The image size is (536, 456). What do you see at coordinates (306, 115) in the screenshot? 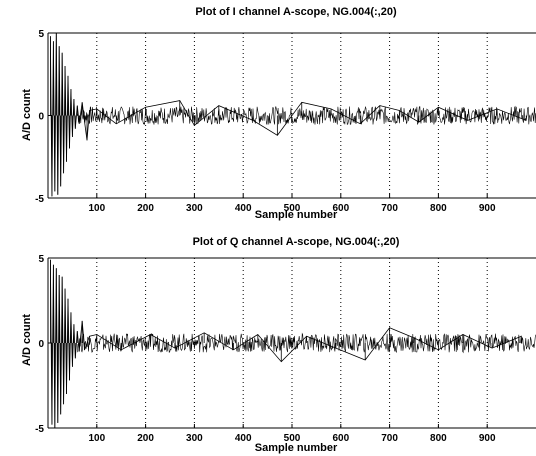
I see `noise-trace` at bounding box center [306, 115].